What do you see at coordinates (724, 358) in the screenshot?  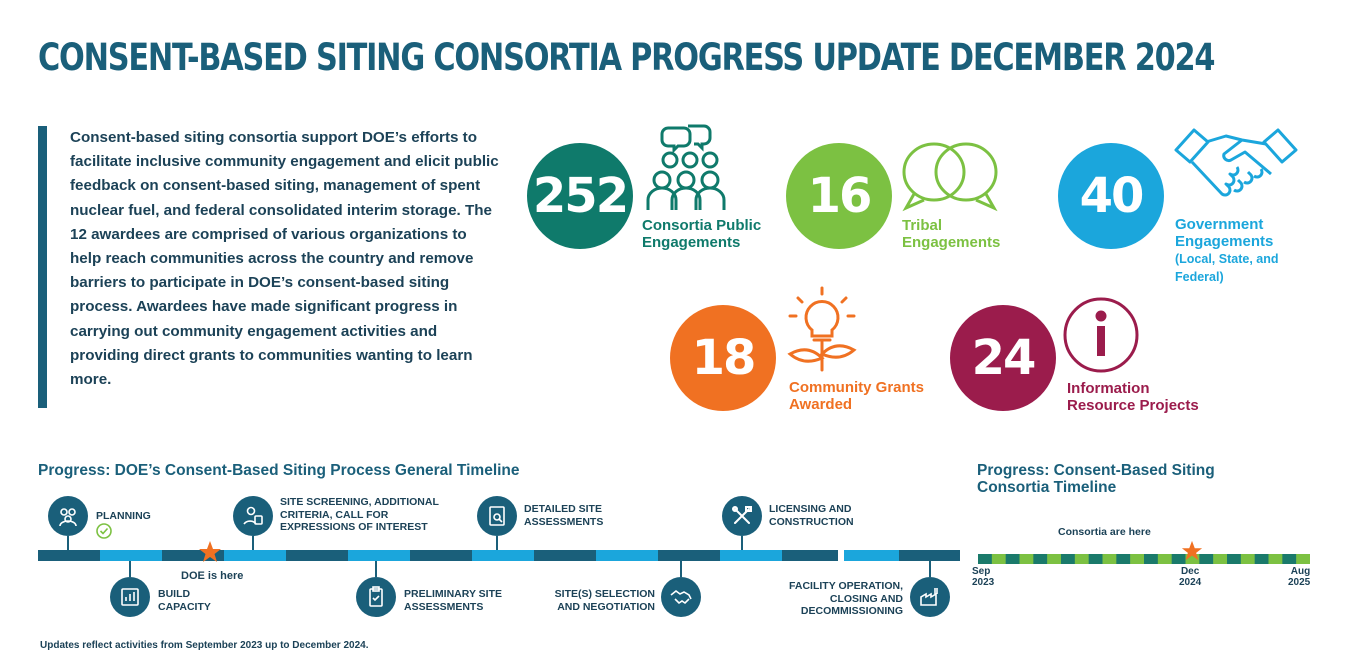 I see `stat-grants-value: 18` at bounding box center [724, 358].